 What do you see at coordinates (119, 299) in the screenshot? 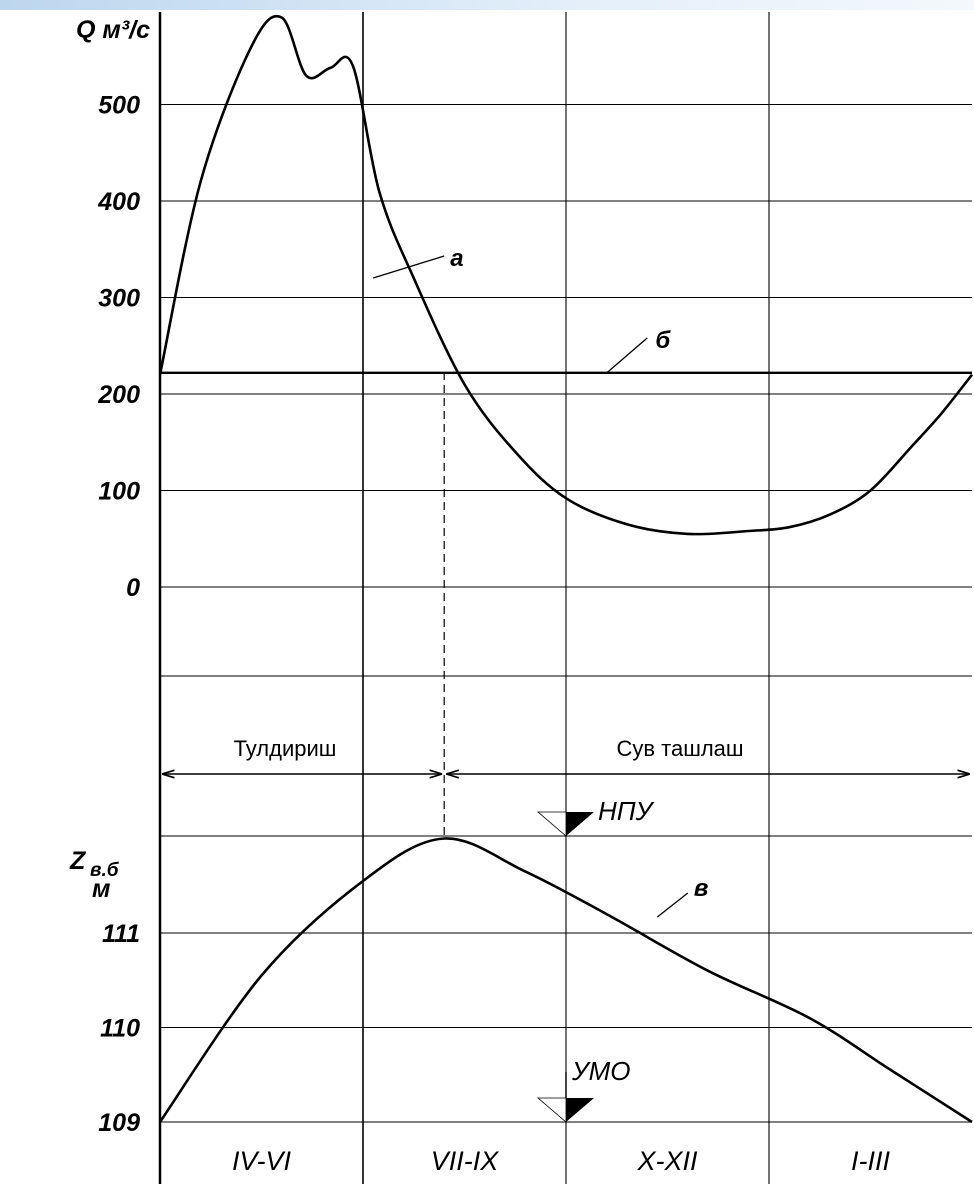
I see `y-tick-label: 300` at bounding box center [119, 299].